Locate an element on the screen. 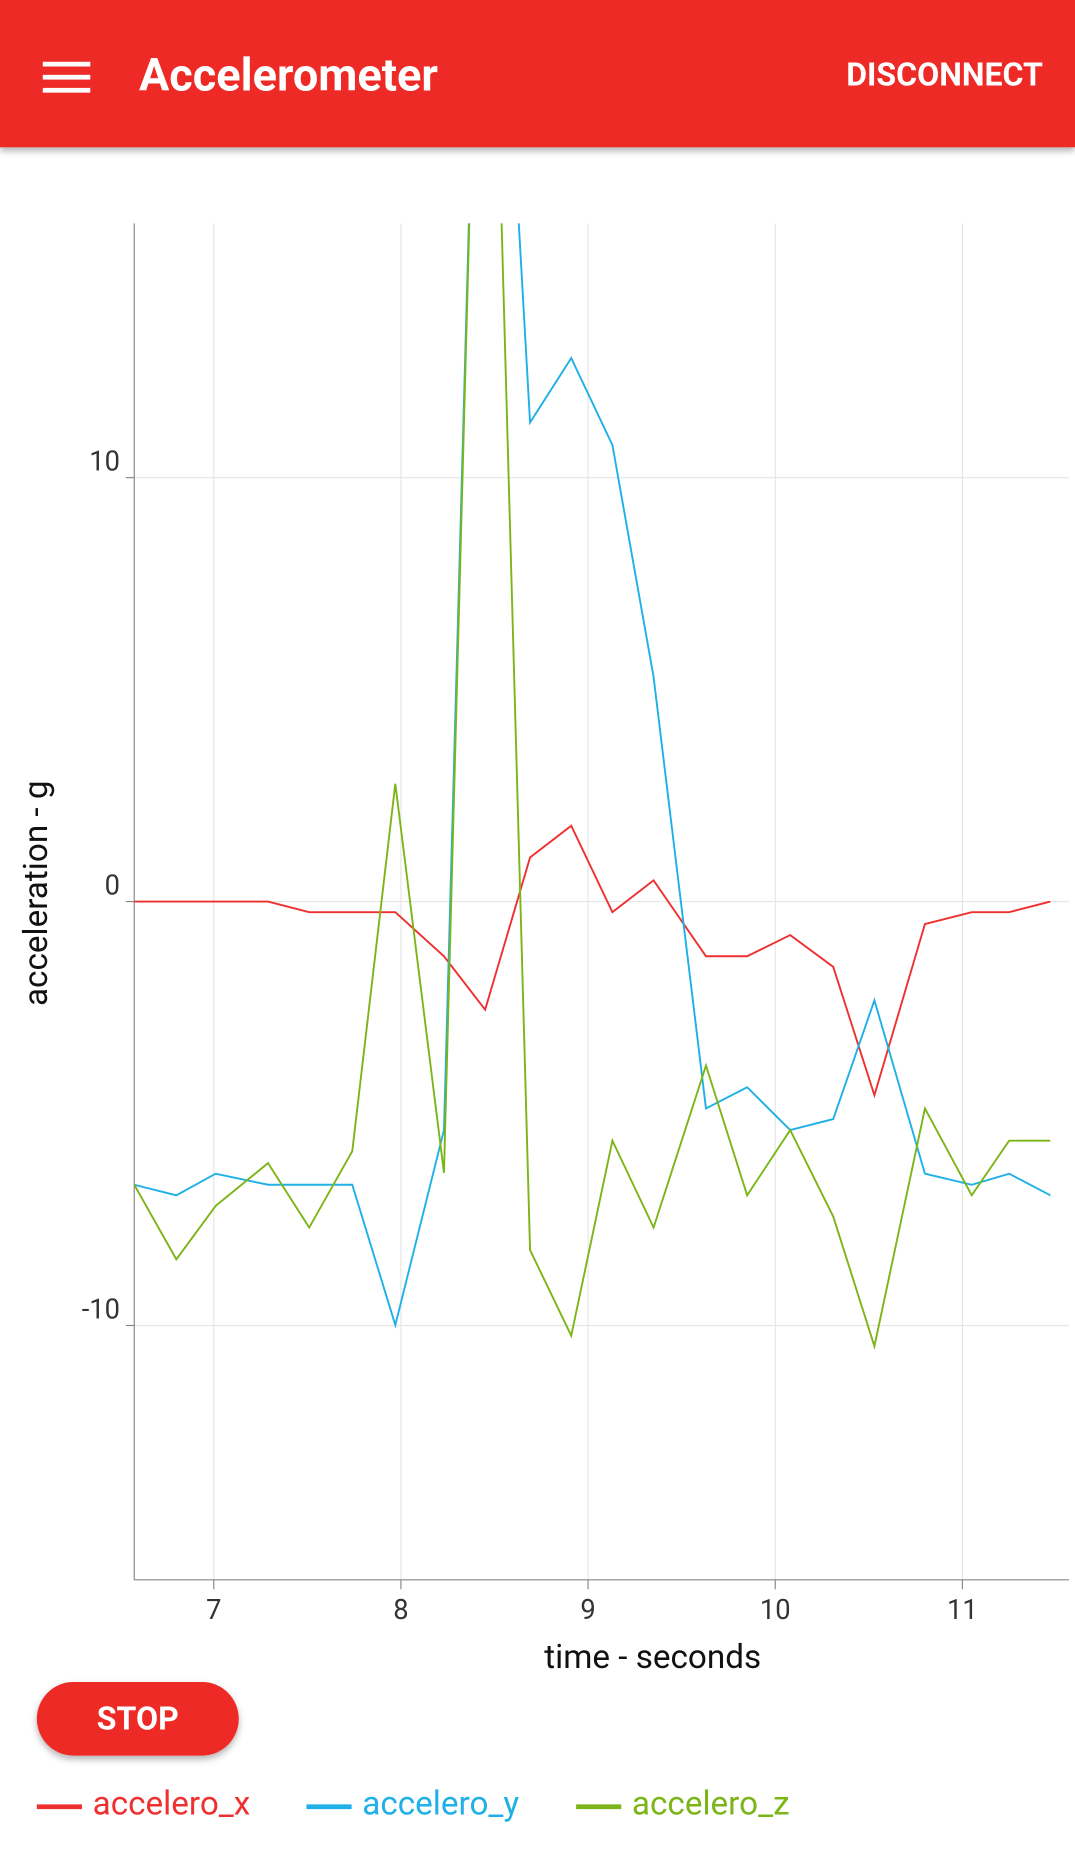 The image size is (1075, 1863). stop-button is located at coordinates (137, 1718).